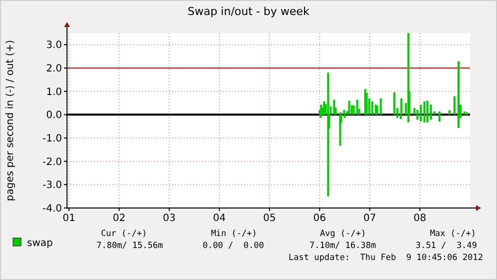 The image size is (497, 280). I want to click on x-tick-label: 02, so click(119, 218).